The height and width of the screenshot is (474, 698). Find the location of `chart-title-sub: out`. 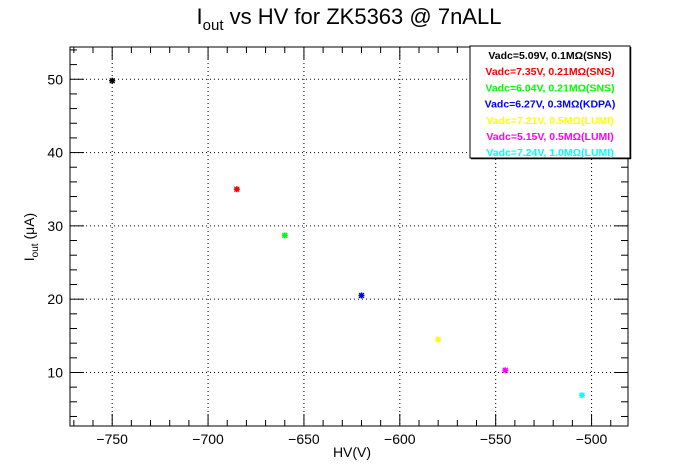

chart-title-sub: out is located at coordinates (214, 25).